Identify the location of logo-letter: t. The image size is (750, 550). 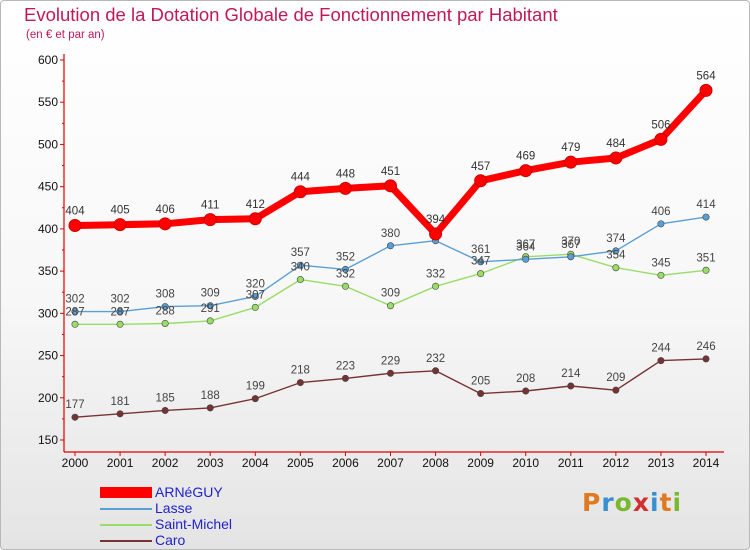
(666, 502).